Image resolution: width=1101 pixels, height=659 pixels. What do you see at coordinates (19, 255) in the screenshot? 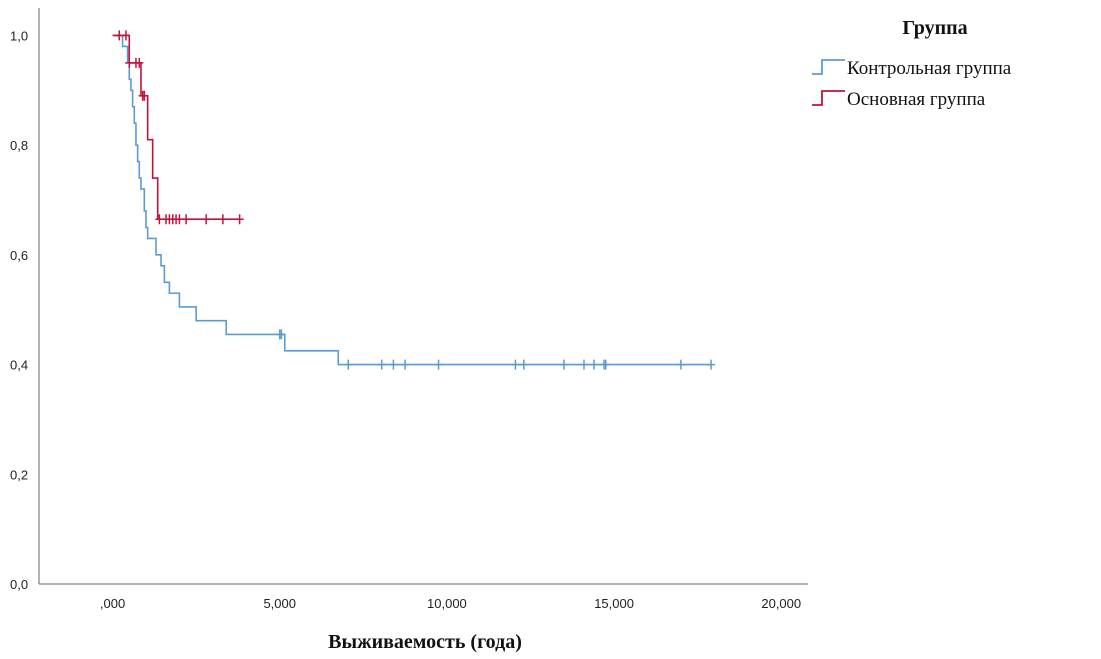
I see `y-tick-label: 0,6` at bounding box center [19, 255].